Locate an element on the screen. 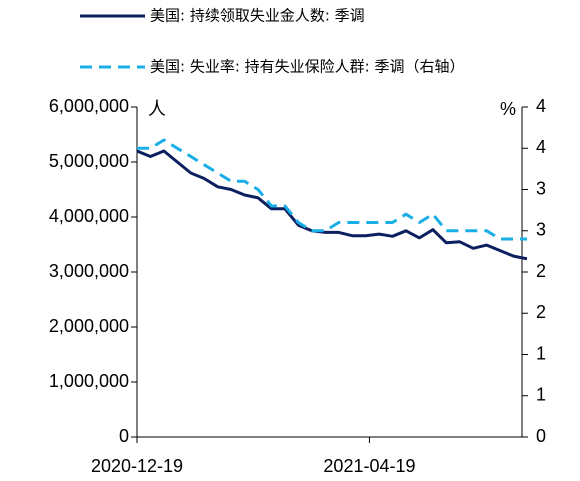 This screenshot has height=481, width=580. y2-tick-label: 0 is located at coordinates (541, 436).